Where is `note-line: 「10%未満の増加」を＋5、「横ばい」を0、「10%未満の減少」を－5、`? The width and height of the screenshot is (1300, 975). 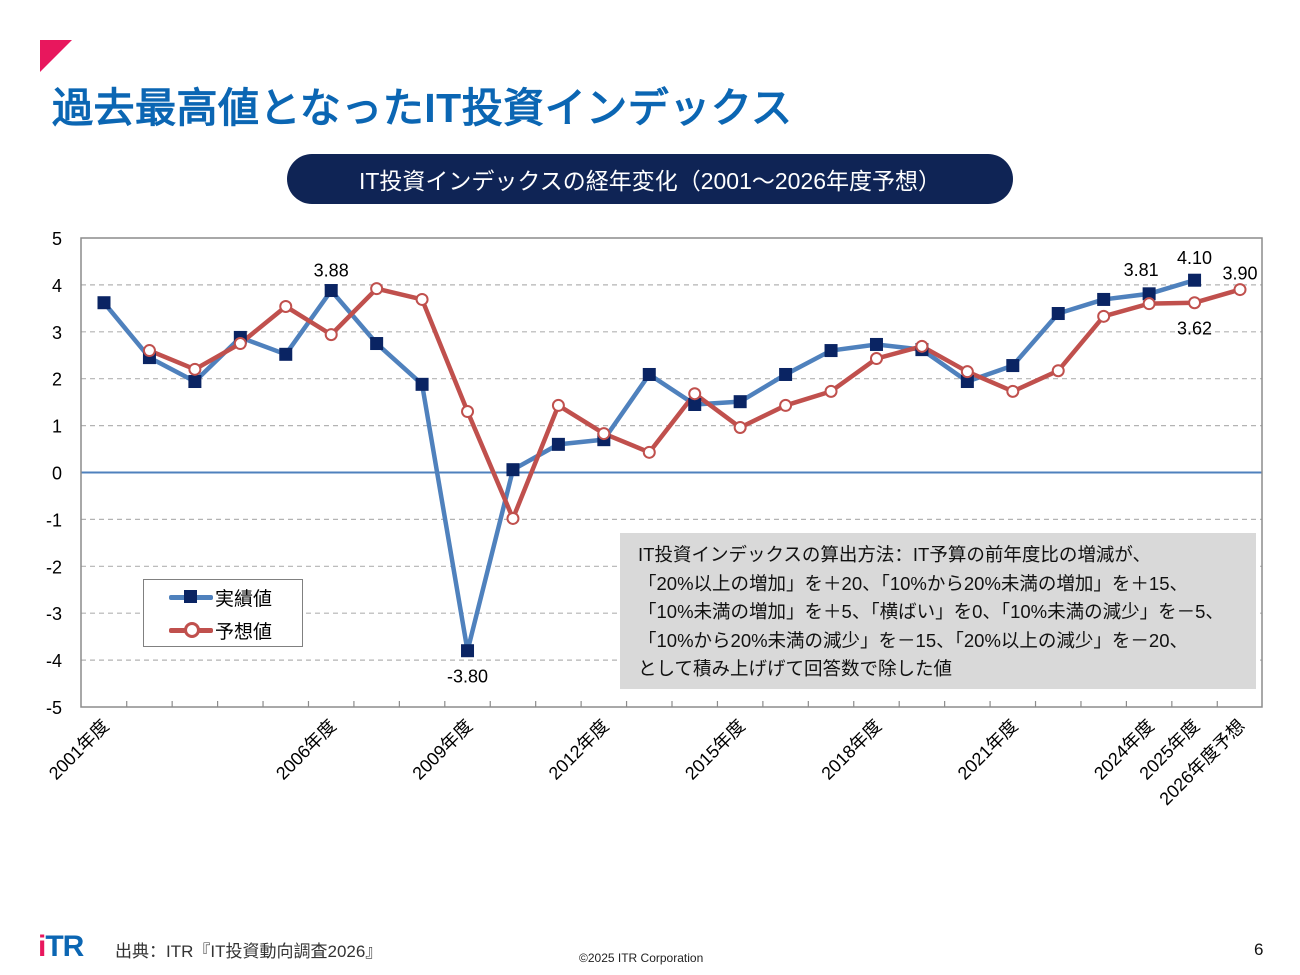 note-line: 「10%未満の増加」を＋5、「横ばい」を0、「10%未満の減少」を－5、 is located at coordinates (931, 611).